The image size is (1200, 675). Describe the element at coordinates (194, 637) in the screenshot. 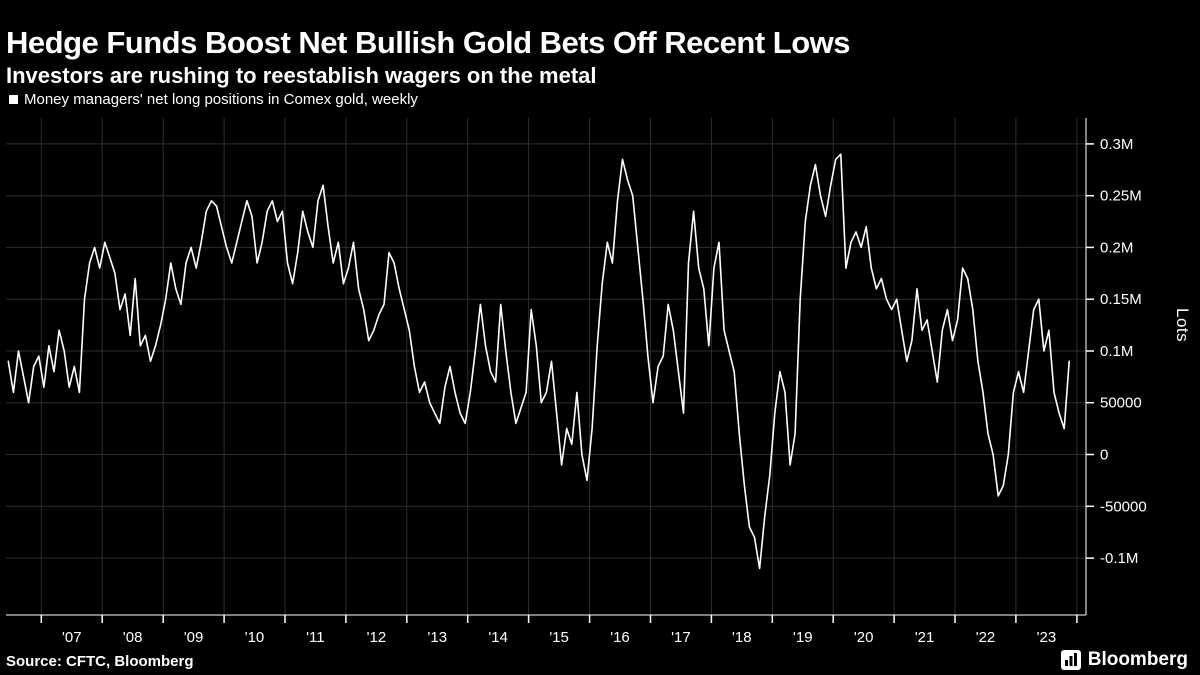

I see `x-tick-label: '09` at that location.